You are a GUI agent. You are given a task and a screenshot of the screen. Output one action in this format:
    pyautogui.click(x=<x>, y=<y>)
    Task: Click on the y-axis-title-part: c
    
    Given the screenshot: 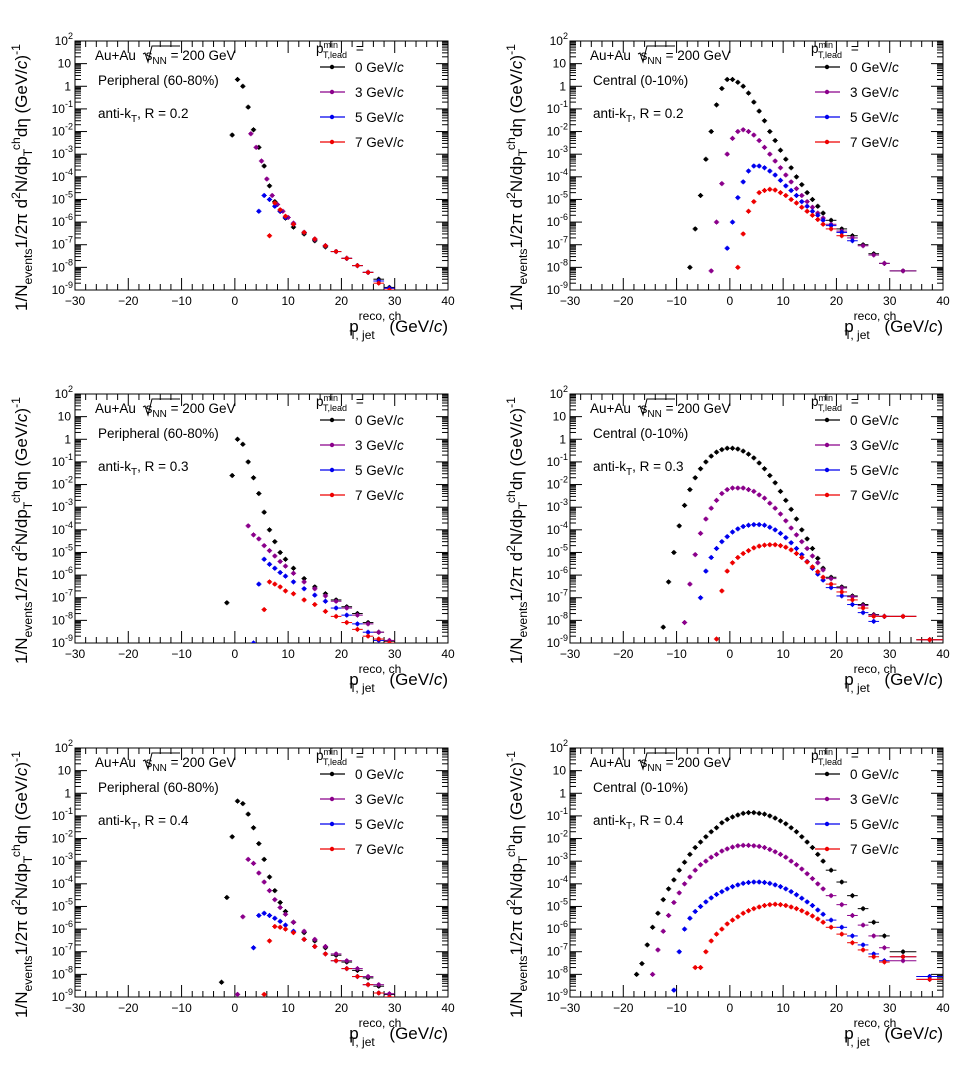 What is the action you would take?
    pyautogui.click(x=21, y=64)
    